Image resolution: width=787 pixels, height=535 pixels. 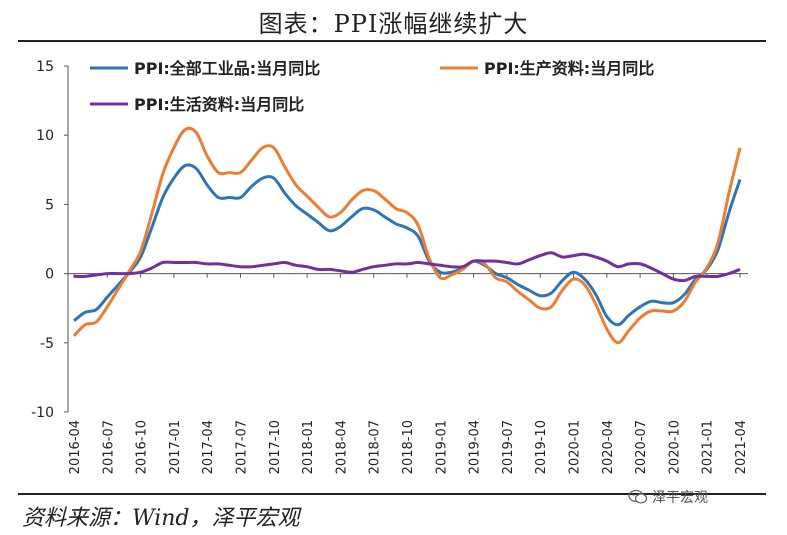 What do you see at coordinates (308, 447) in the screenshot?
I see `x-tick-label: 2018-01` at bounding box center [308, 447].